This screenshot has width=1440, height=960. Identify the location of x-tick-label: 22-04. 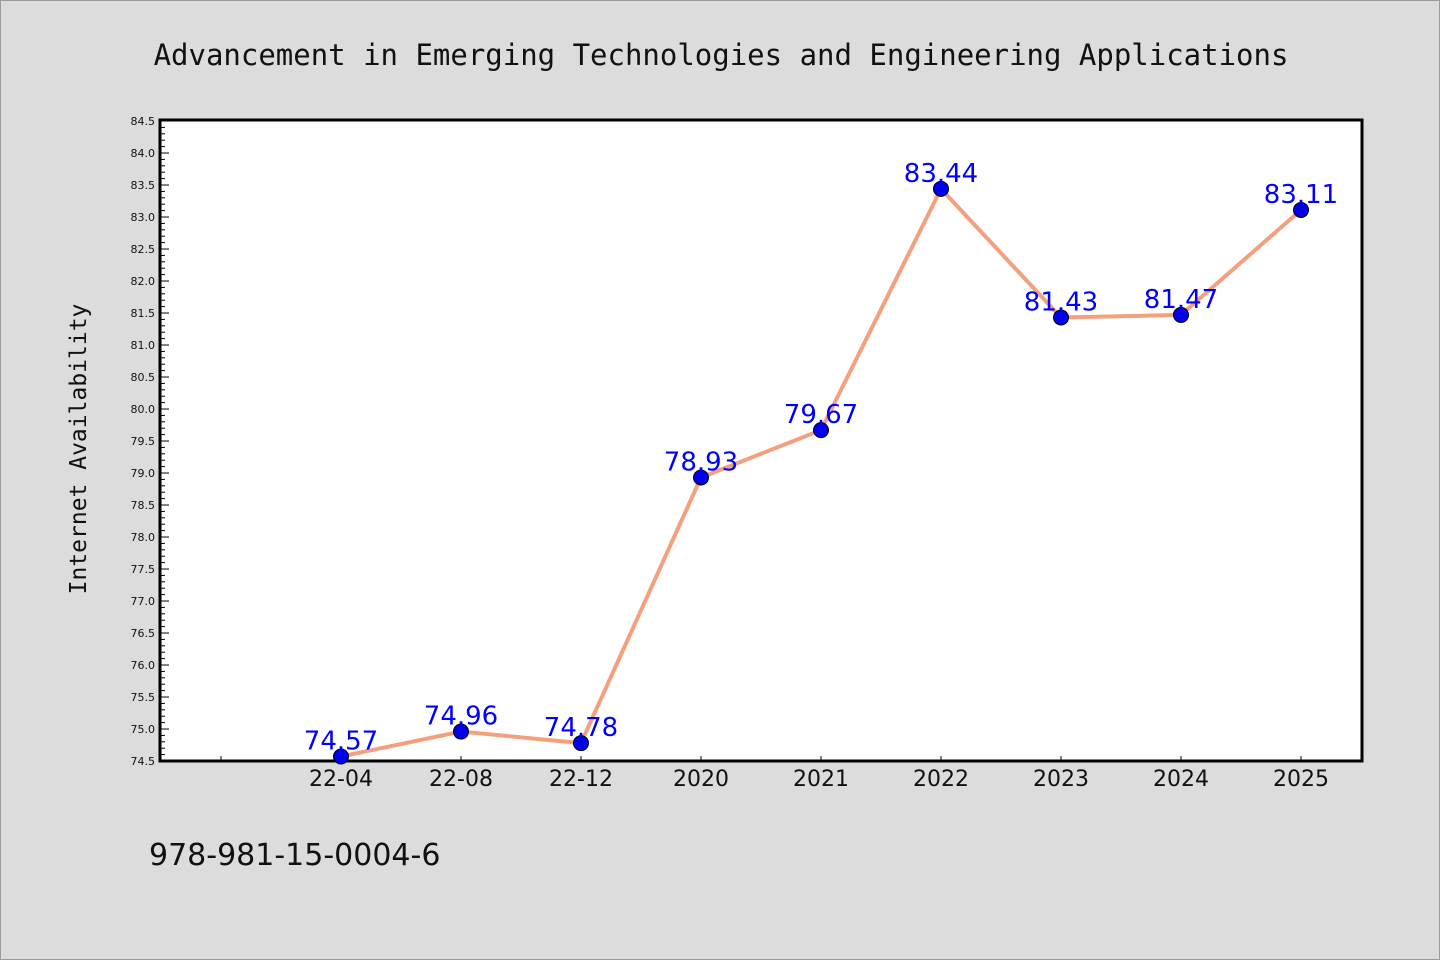
(341, 779).